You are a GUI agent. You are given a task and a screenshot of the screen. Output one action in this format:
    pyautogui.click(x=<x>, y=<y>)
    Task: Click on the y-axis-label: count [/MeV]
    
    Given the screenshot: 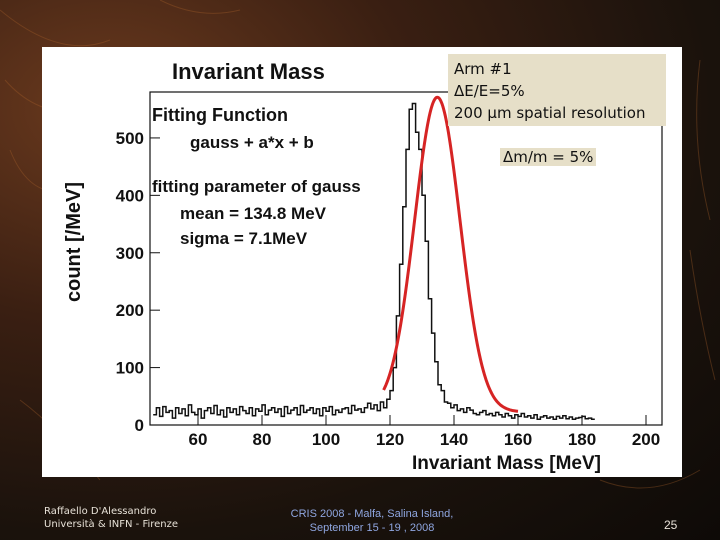 What is the action you would take?
    pyautogui.click(x=74, y=242)
    